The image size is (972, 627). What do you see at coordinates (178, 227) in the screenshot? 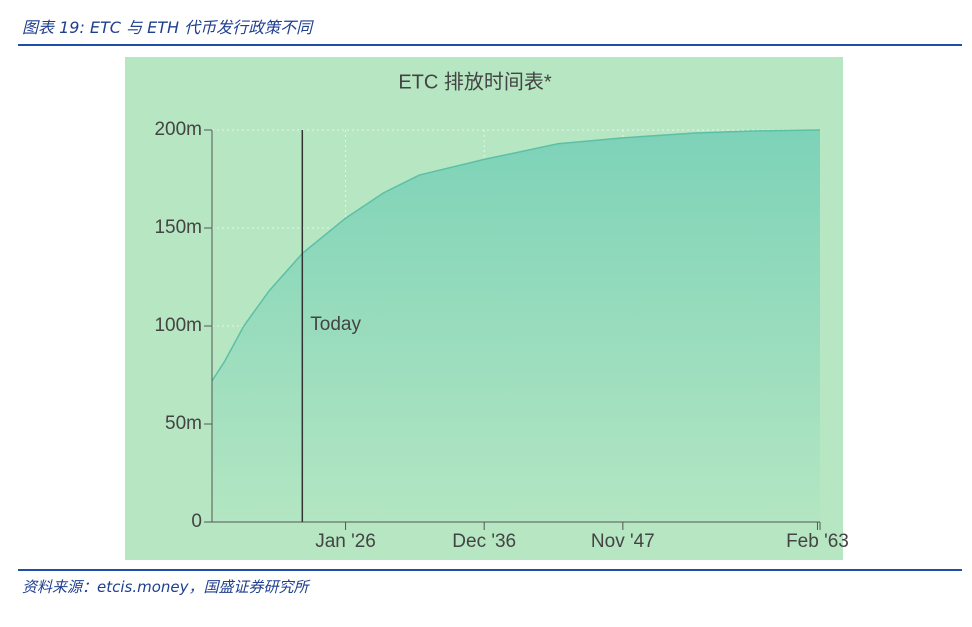
I see `y-tick-label: 150m` at bounding box center [178, 227].